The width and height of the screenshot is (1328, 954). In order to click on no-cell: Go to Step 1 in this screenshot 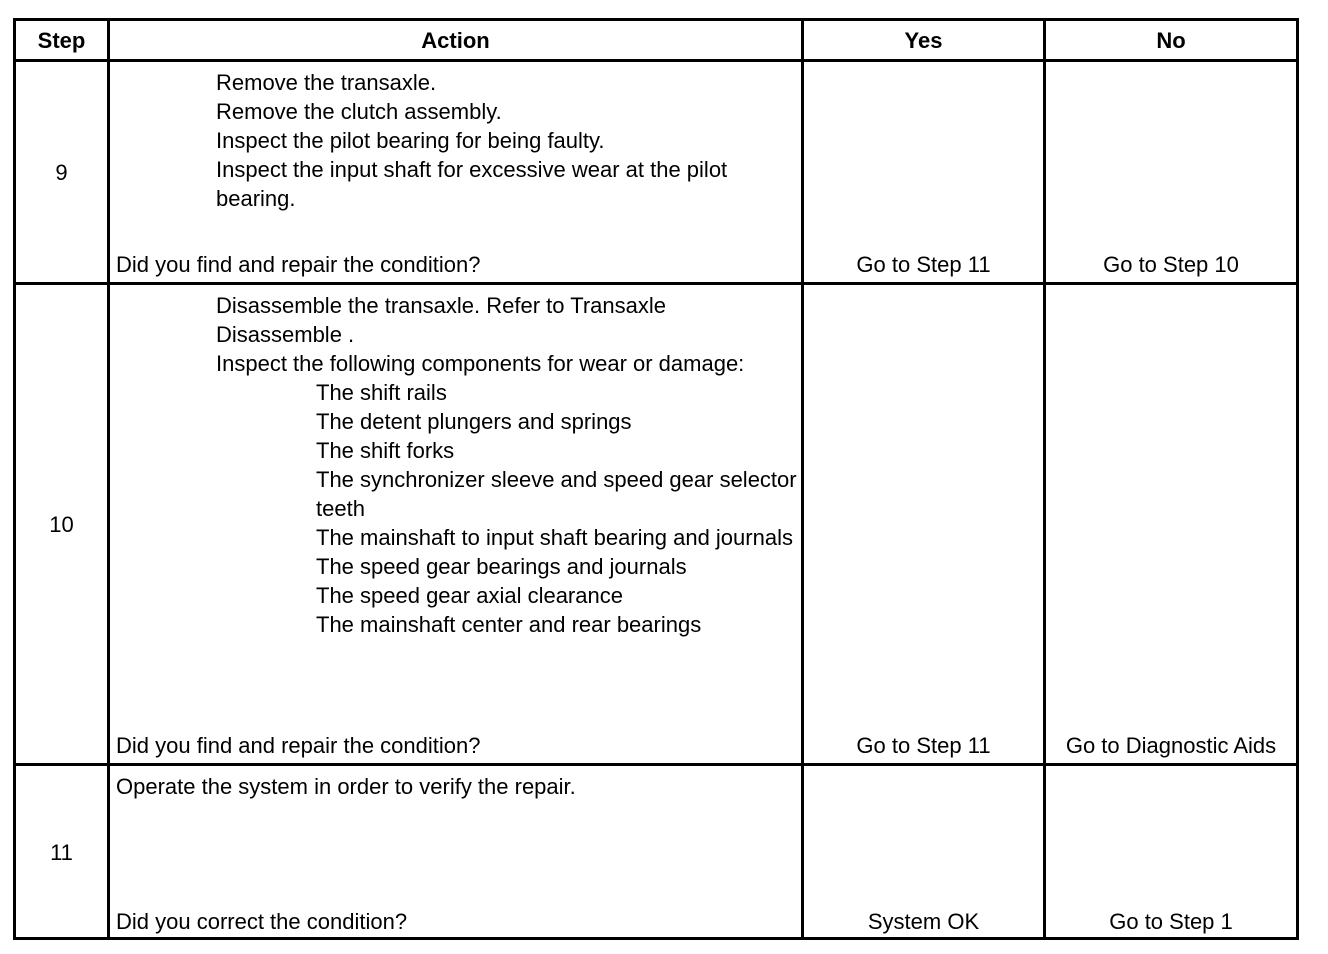, I will do `click(1171, 852)`.